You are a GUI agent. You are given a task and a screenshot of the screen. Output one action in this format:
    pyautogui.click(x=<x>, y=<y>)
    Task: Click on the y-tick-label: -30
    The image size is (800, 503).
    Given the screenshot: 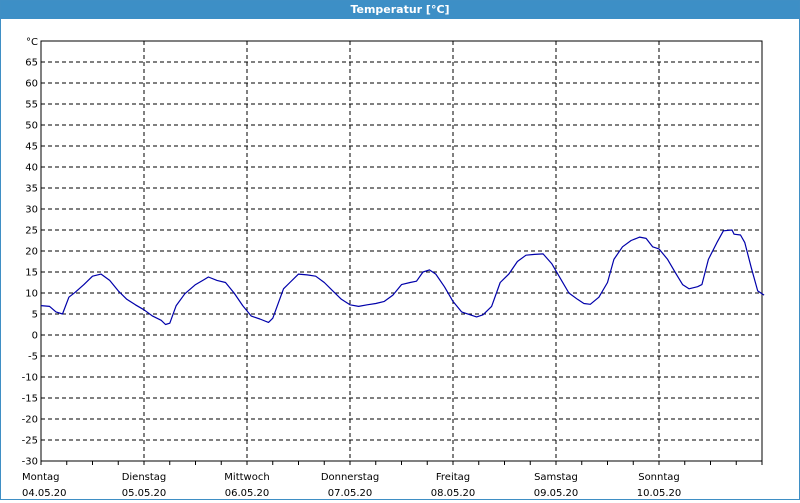 What is the action you would take?
    pyautogui.click(x=30, y=462)
    